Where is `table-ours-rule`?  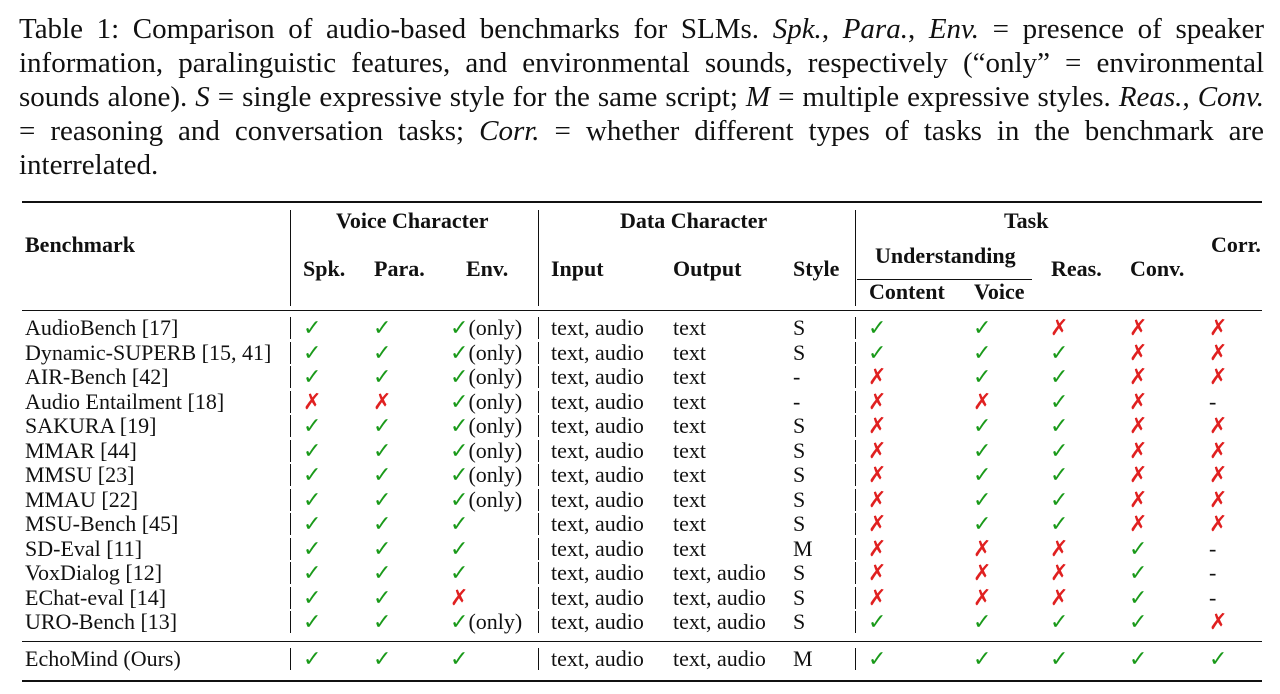
table-ours-rule is located at coordinates (642, 641).